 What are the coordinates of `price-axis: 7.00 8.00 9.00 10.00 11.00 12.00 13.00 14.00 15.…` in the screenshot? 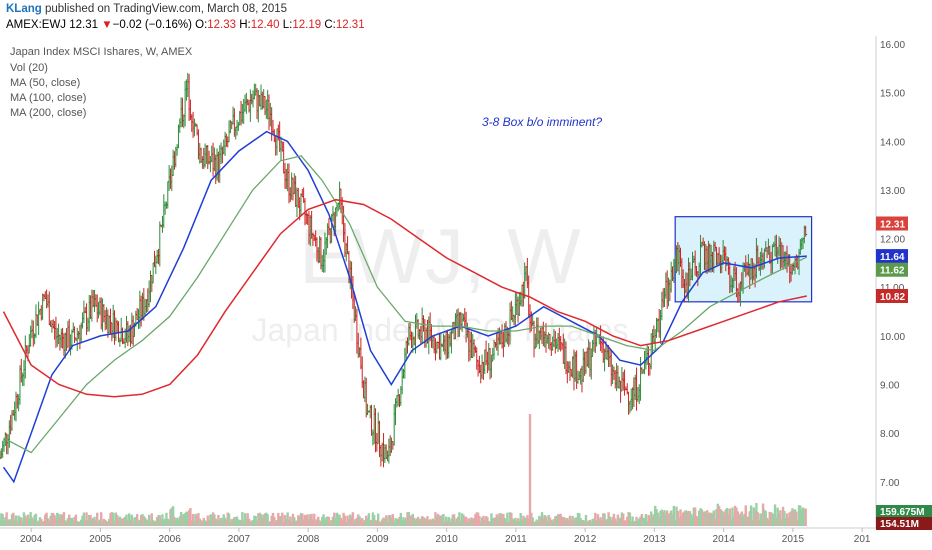 It's located at (892, 264).